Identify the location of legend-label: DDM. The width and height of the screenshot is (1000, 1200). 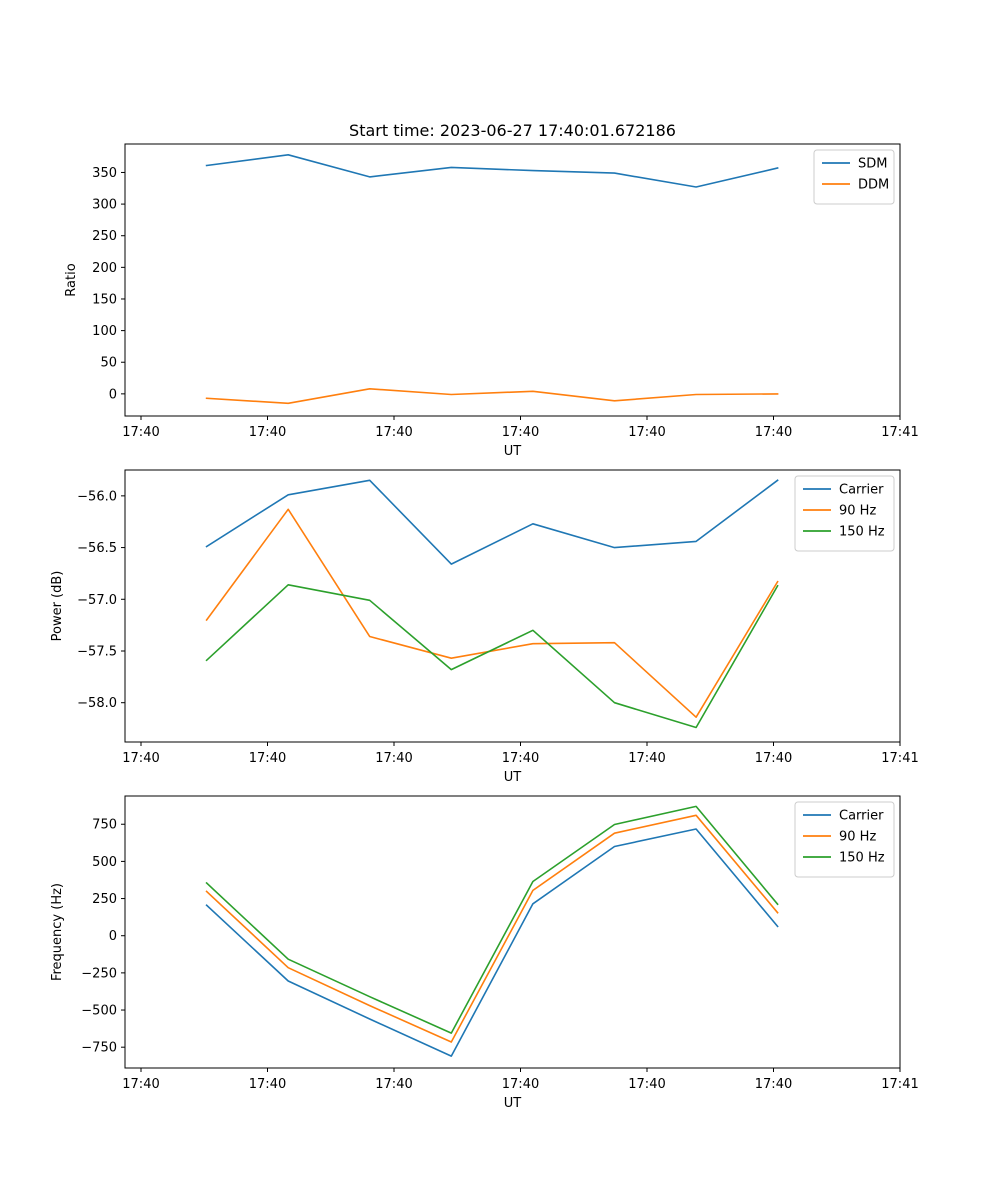
(873, 185).